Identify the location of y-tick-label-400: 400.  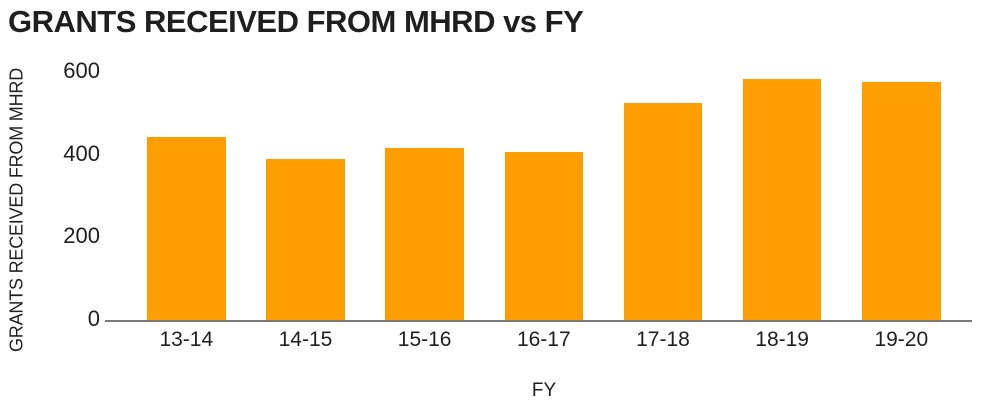
(81, 153).